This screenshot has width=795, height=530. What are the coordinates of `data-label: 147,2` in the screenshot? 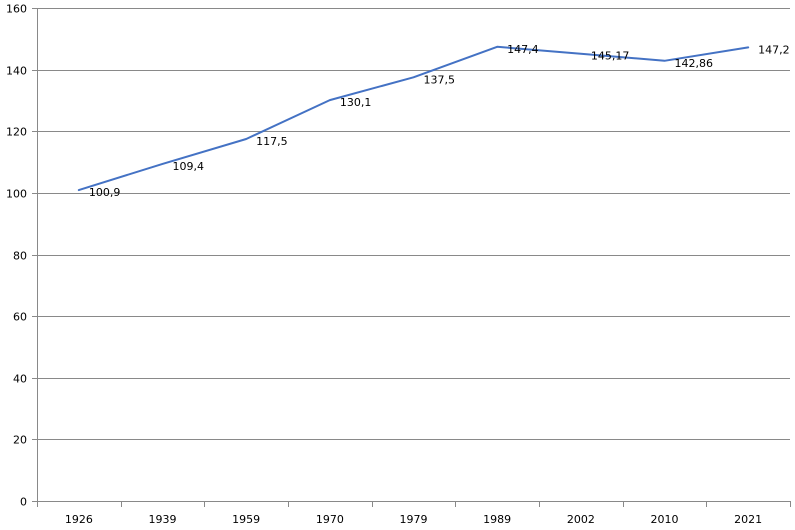 It's located at (774, 49).